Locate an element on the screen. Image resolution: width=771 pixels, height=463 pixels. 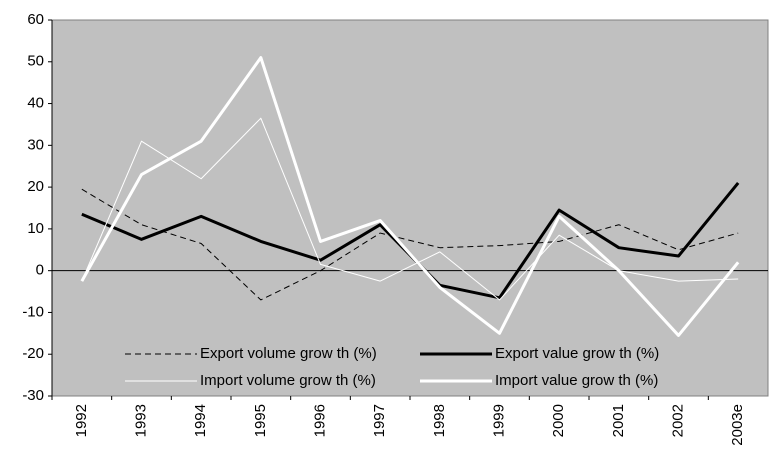
legend-label: Import value grow th (%) is located at coordinates (576, 380).